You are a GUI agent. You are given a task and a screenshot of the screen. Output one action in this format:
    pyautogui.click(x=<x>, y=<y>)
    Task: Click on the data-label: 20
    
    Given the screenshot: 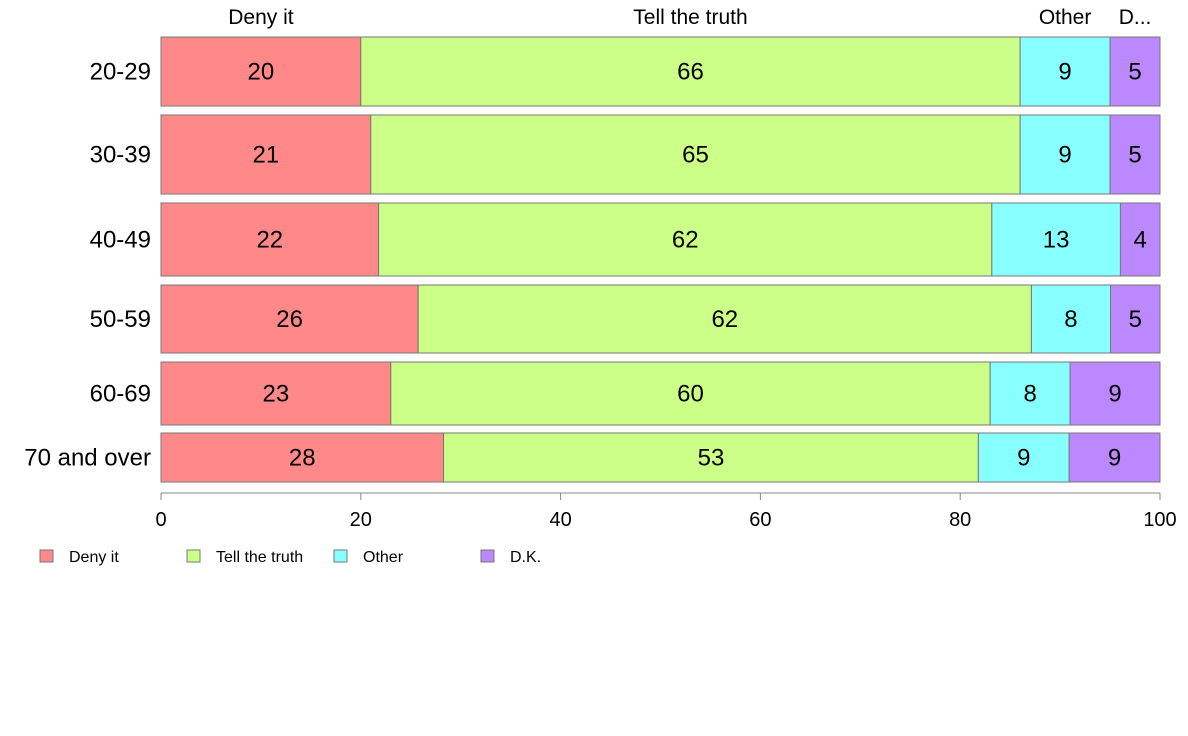 What is the action you would take?
    pyautogui.click(x=261, y=72)
    